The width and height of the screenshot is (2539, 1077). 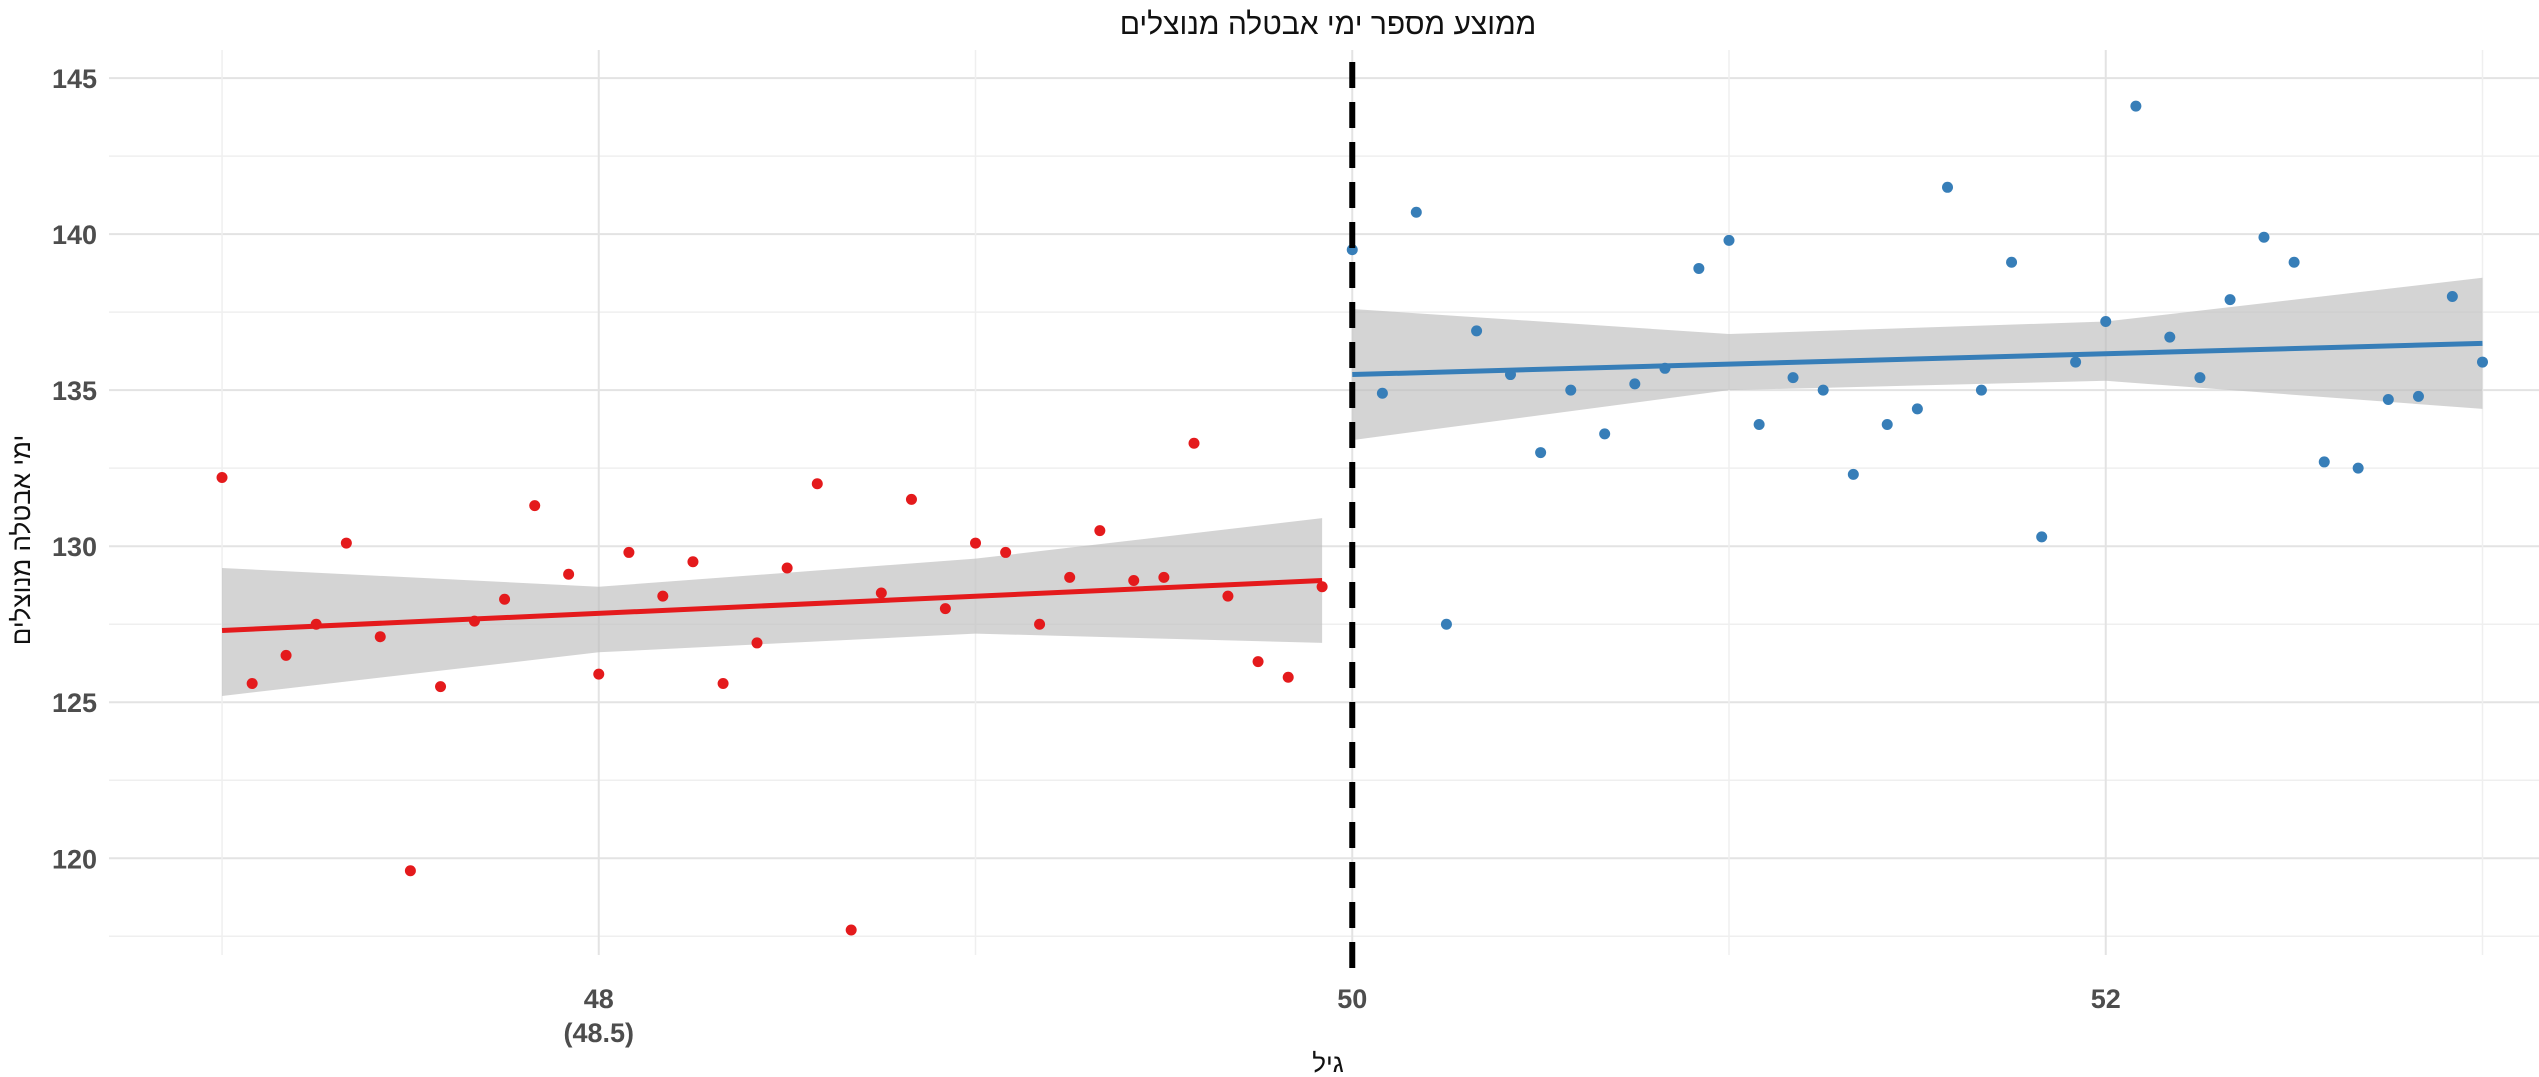 I want to click on x-tick-label: 48, so click(x=599, y=999).